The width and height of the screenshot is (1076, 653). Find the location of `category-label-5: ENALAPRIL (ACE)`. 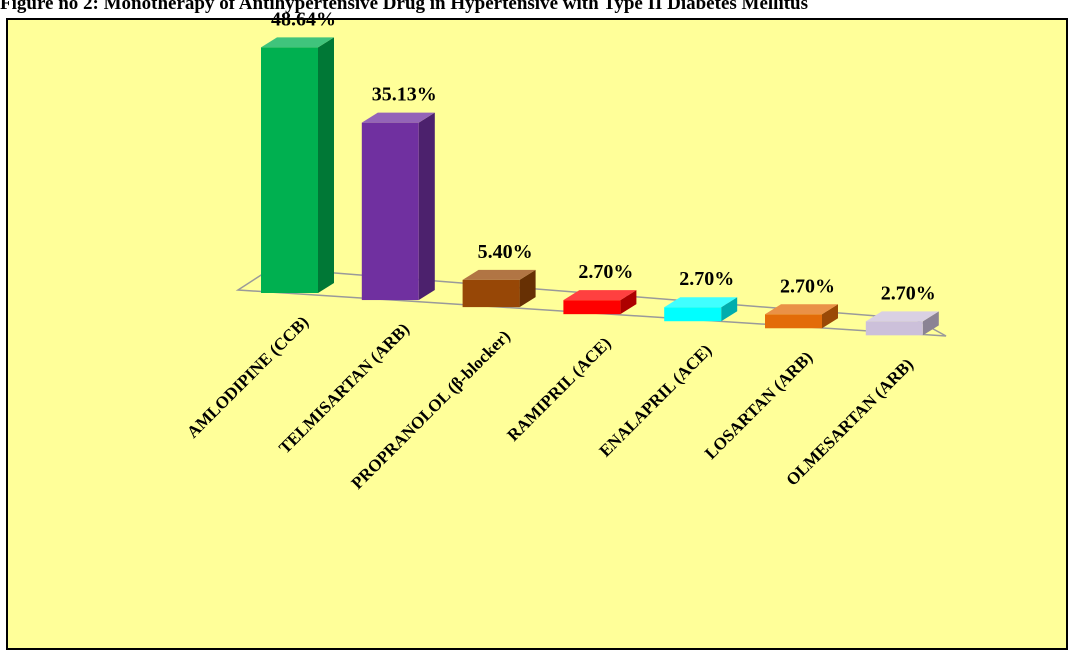

category-label-5: ENALAPRIL (ACE) is located at coordinates (656, 401).